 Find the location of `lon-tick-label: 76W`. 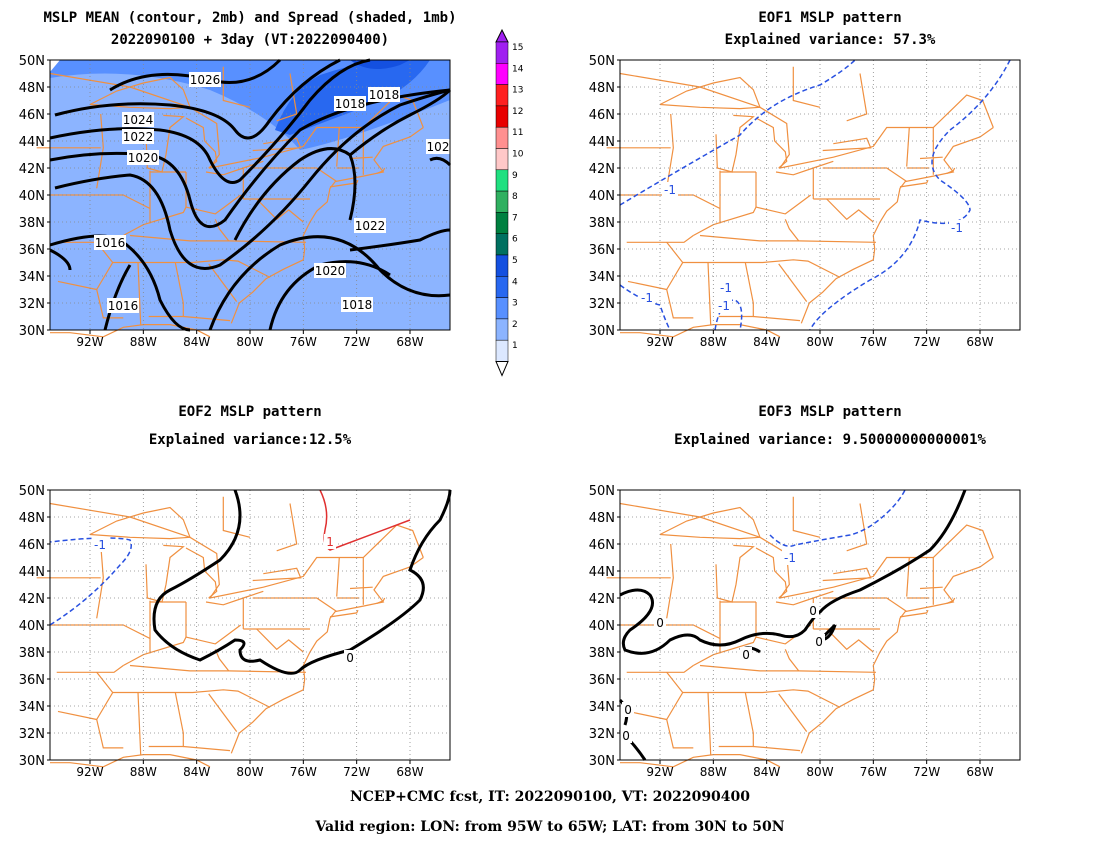

lon-tick-label: 76W is located at coordinates (303, 342).